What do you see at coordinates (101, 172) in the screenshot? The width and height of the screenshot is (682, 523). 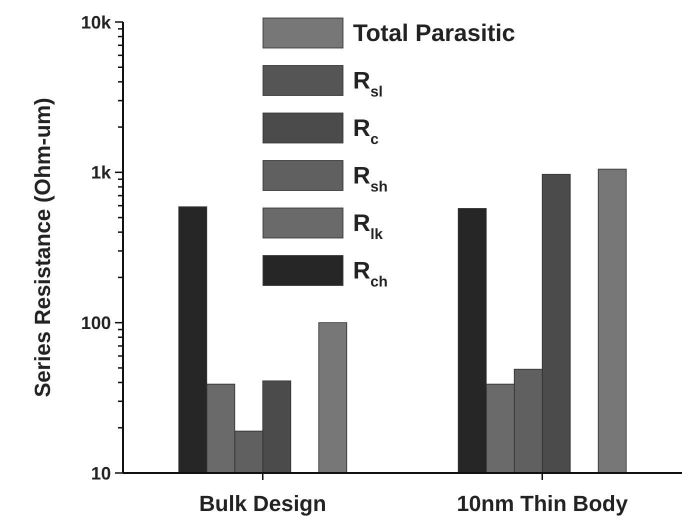 I see `y-tick-label: 1k` at bounding box center [101, 172].